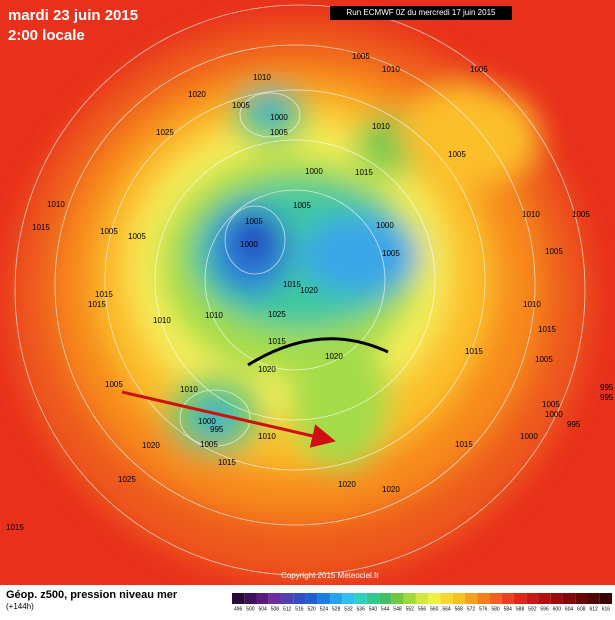  I want to click on legend-label: 536, so click(361, 609).